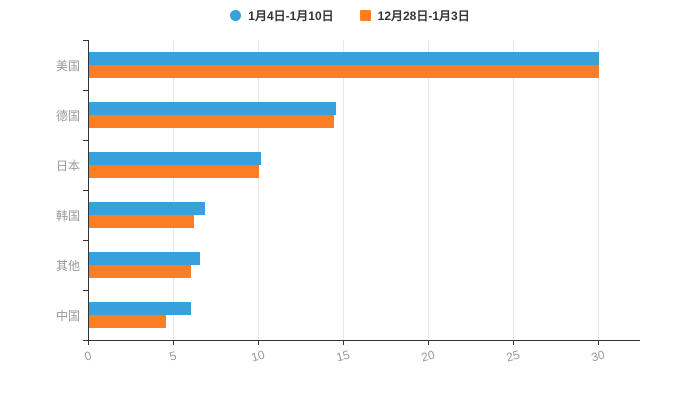  What do you see at coordinates (236, 15) in the screenshot?
I see `legend-marker-blue-icon` at bounding box center [236, 15].